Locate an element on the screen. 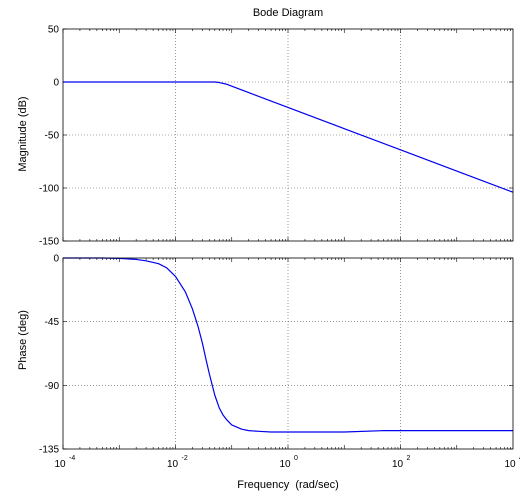  y-tick-label: -150 is located at coordinates (49, 242).